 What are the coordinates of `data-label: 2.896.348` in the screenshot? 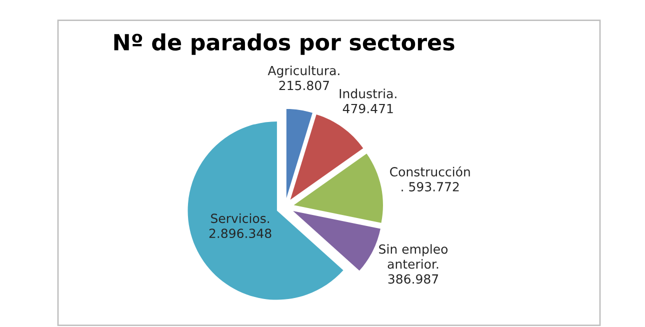 It's located at (240, 233).